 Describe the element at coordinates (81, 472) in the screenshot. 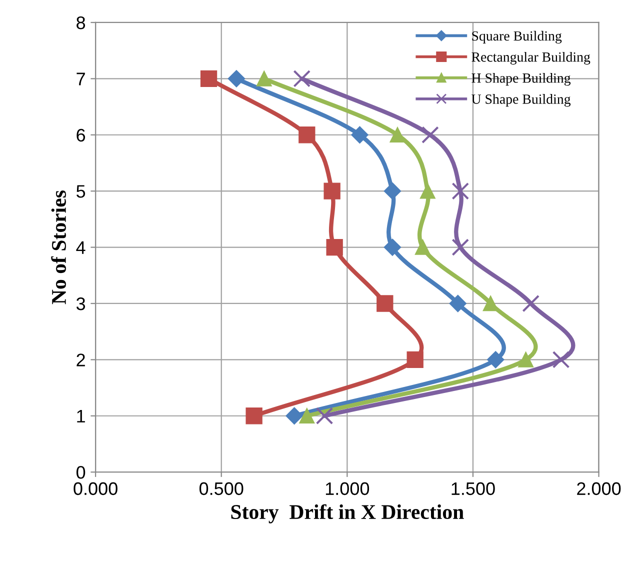

I see `y-tick-label: 0` at that location.